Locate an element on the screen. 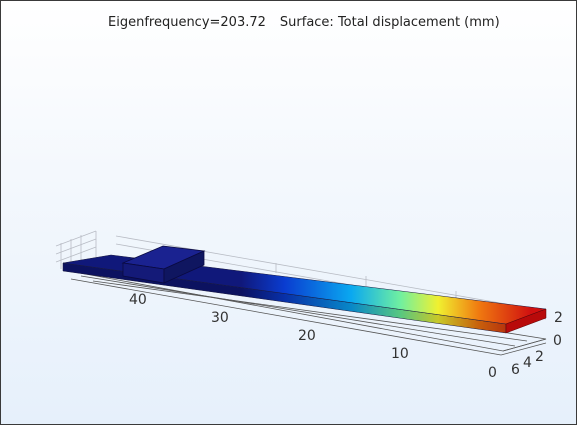 The width and height of the screenshot is (577, 425). x-tick-label: 30 is located at coordinates (220, 318).